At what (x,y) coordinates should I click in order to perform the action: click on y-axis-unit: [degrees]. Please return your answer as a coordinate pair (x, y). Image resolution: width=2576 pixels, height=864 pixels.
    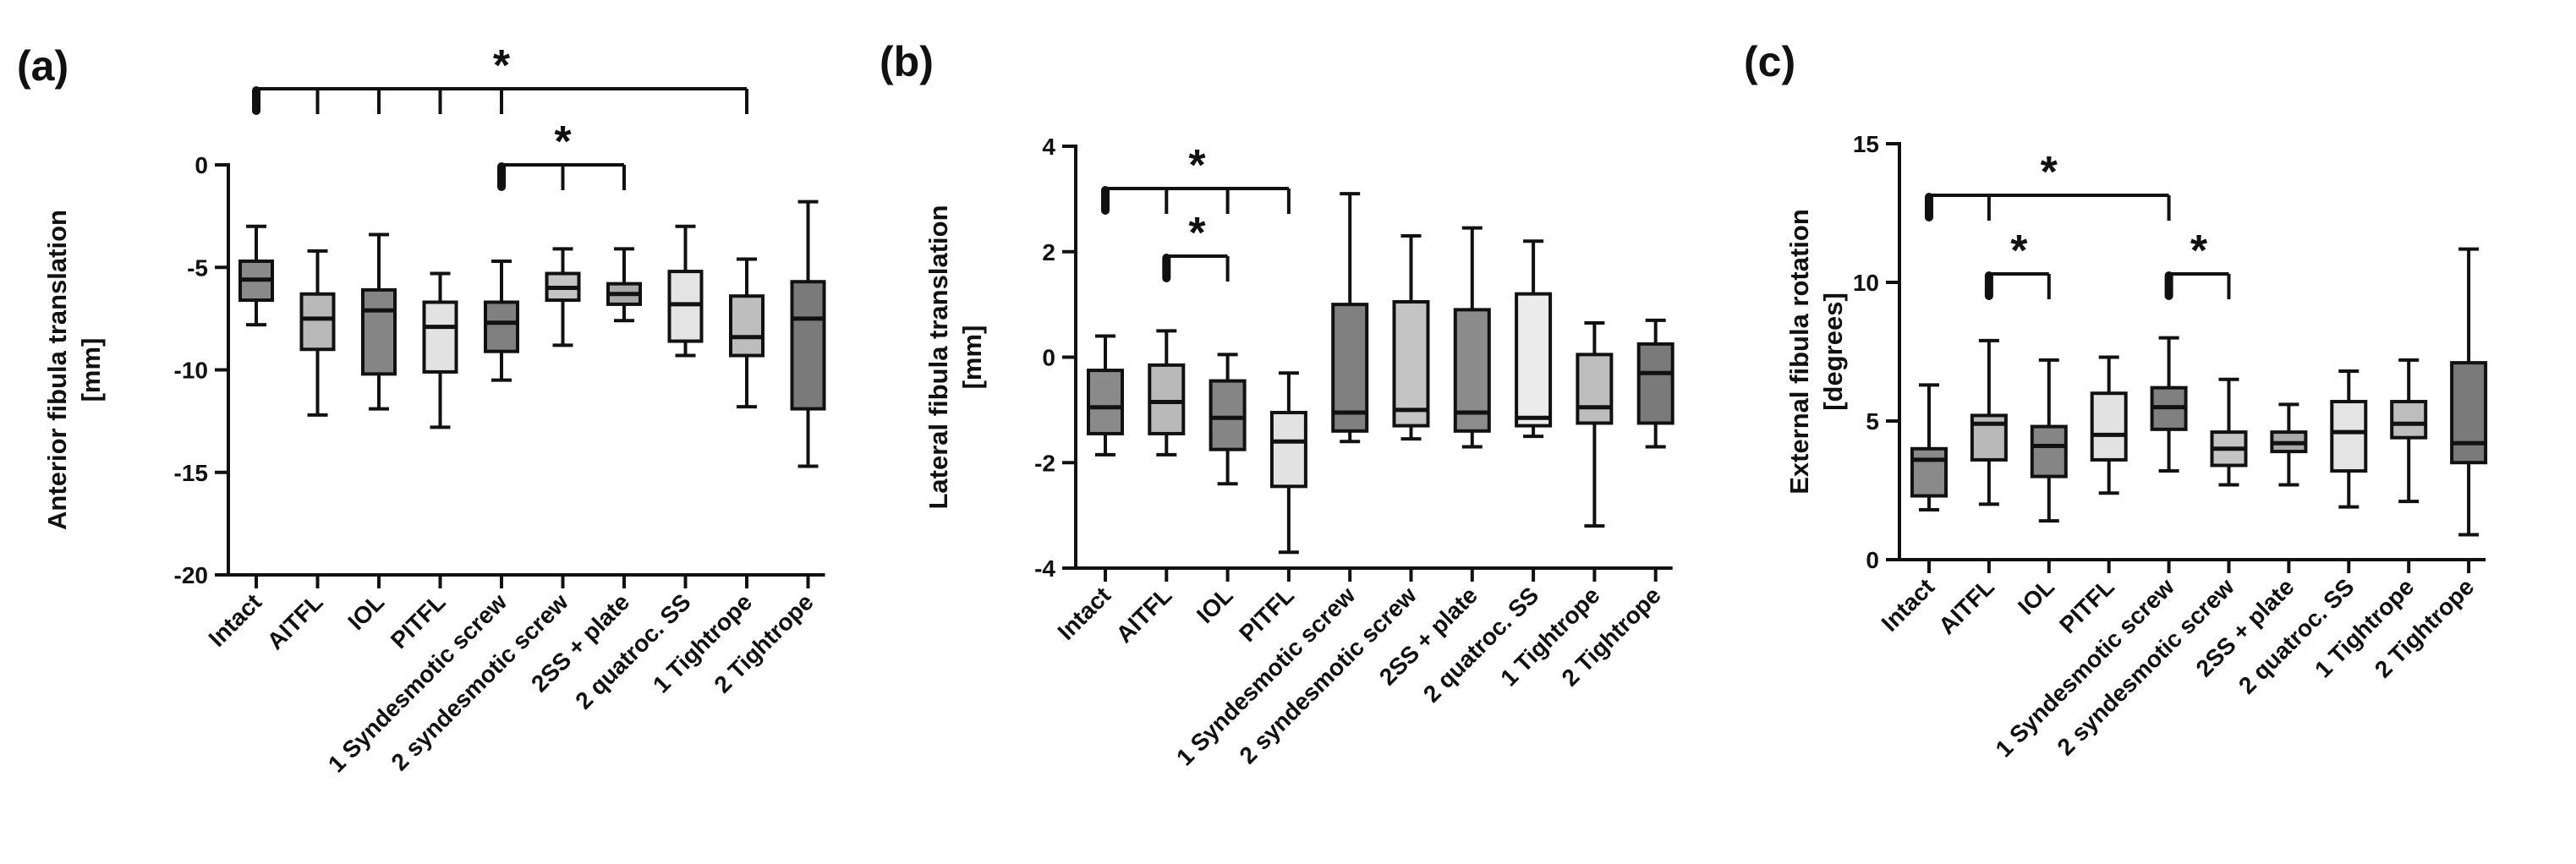
    Looking at the image, I should click on (1833, 352).